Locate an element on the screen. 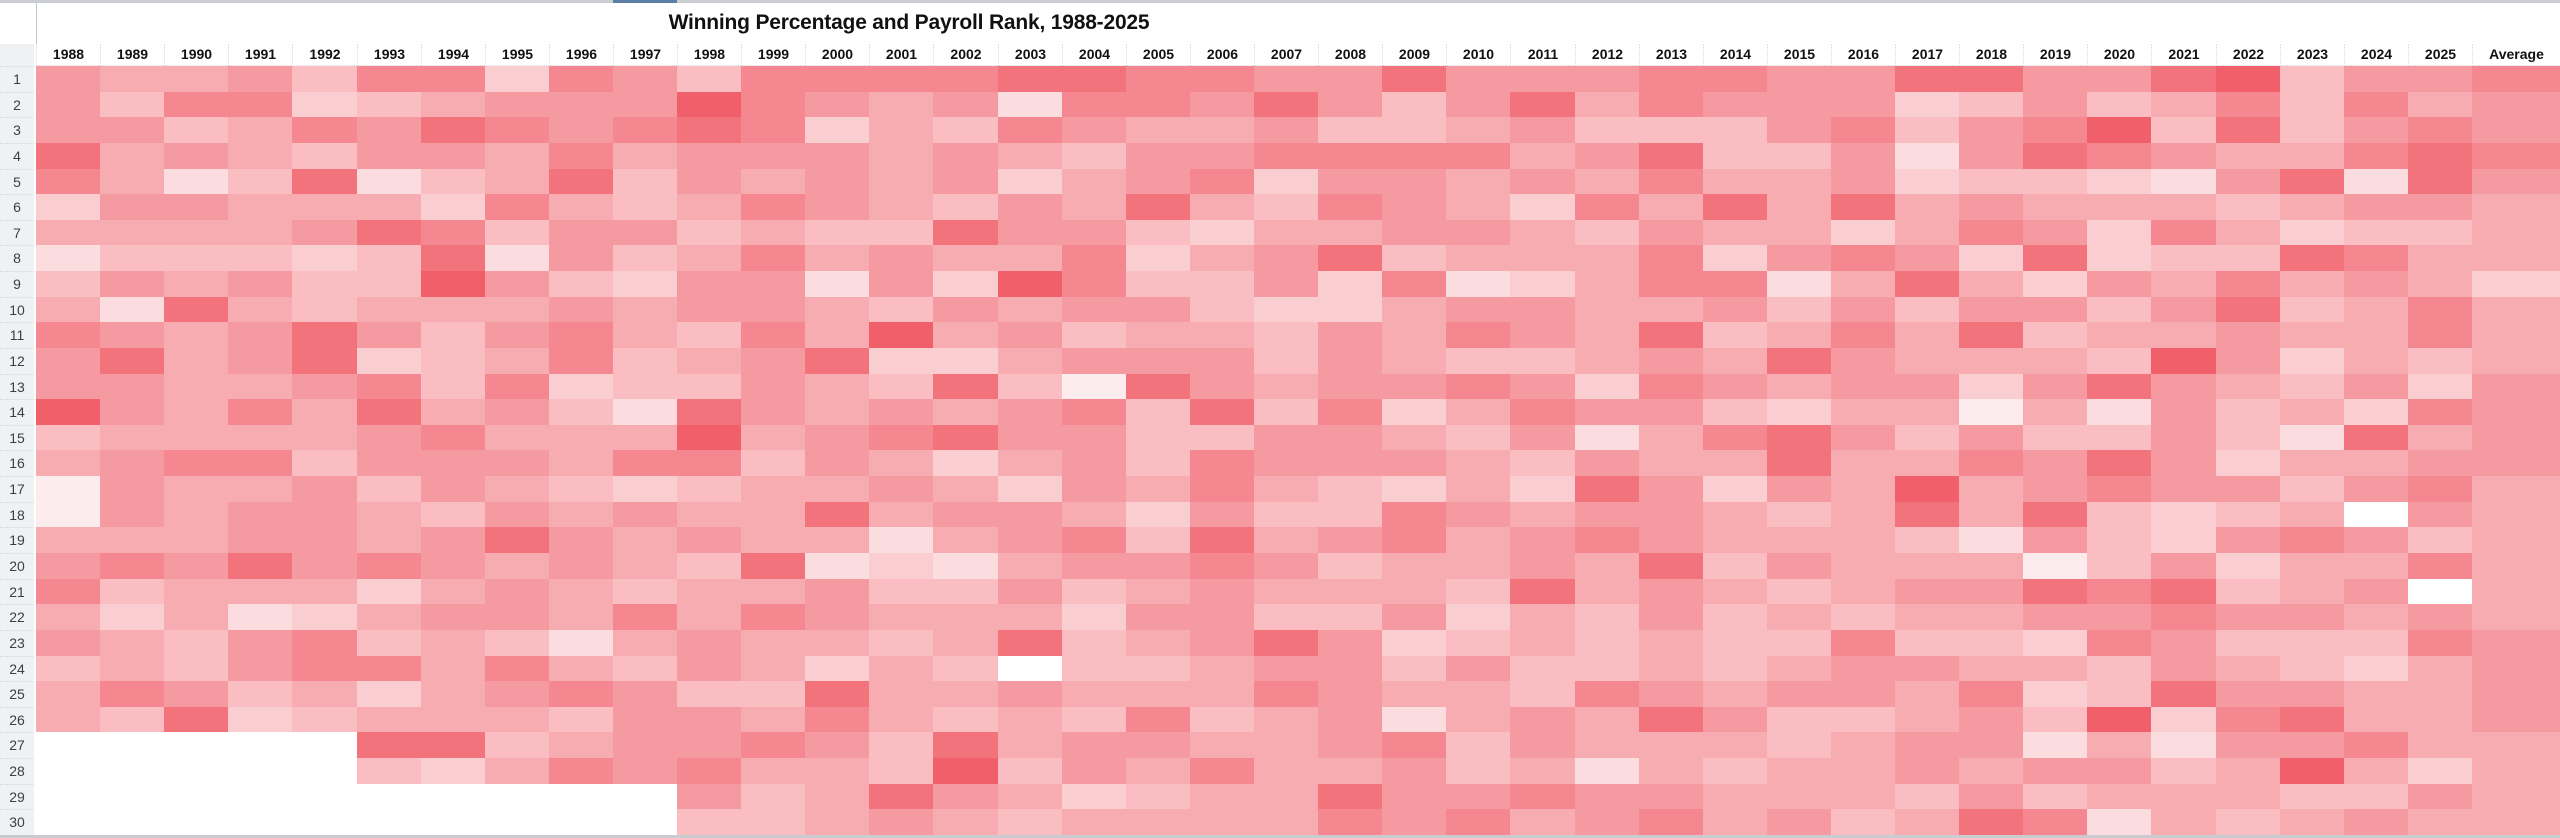 This screenshot has height=838, width=2560. column-header-2021: 2021 is located at coordinates (2183, 55).